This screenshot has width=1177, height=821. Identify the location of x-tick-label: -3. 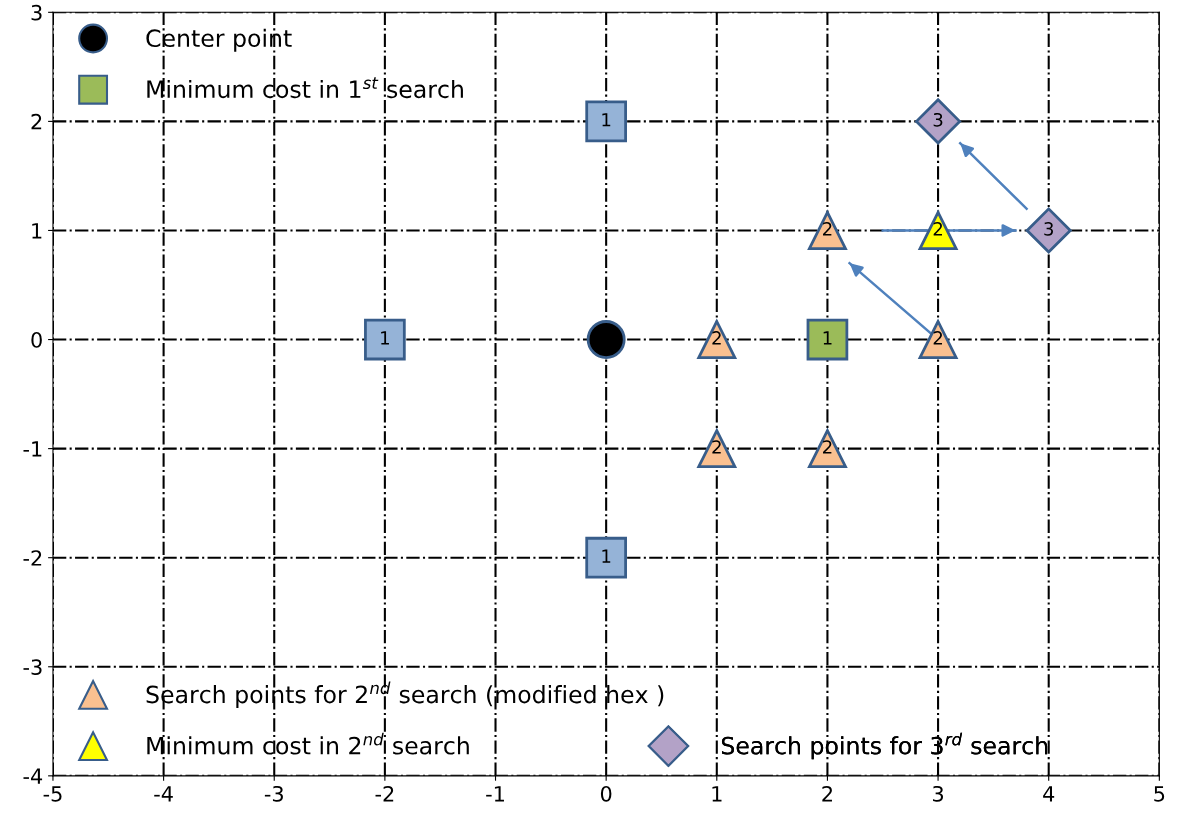
(273, 793).